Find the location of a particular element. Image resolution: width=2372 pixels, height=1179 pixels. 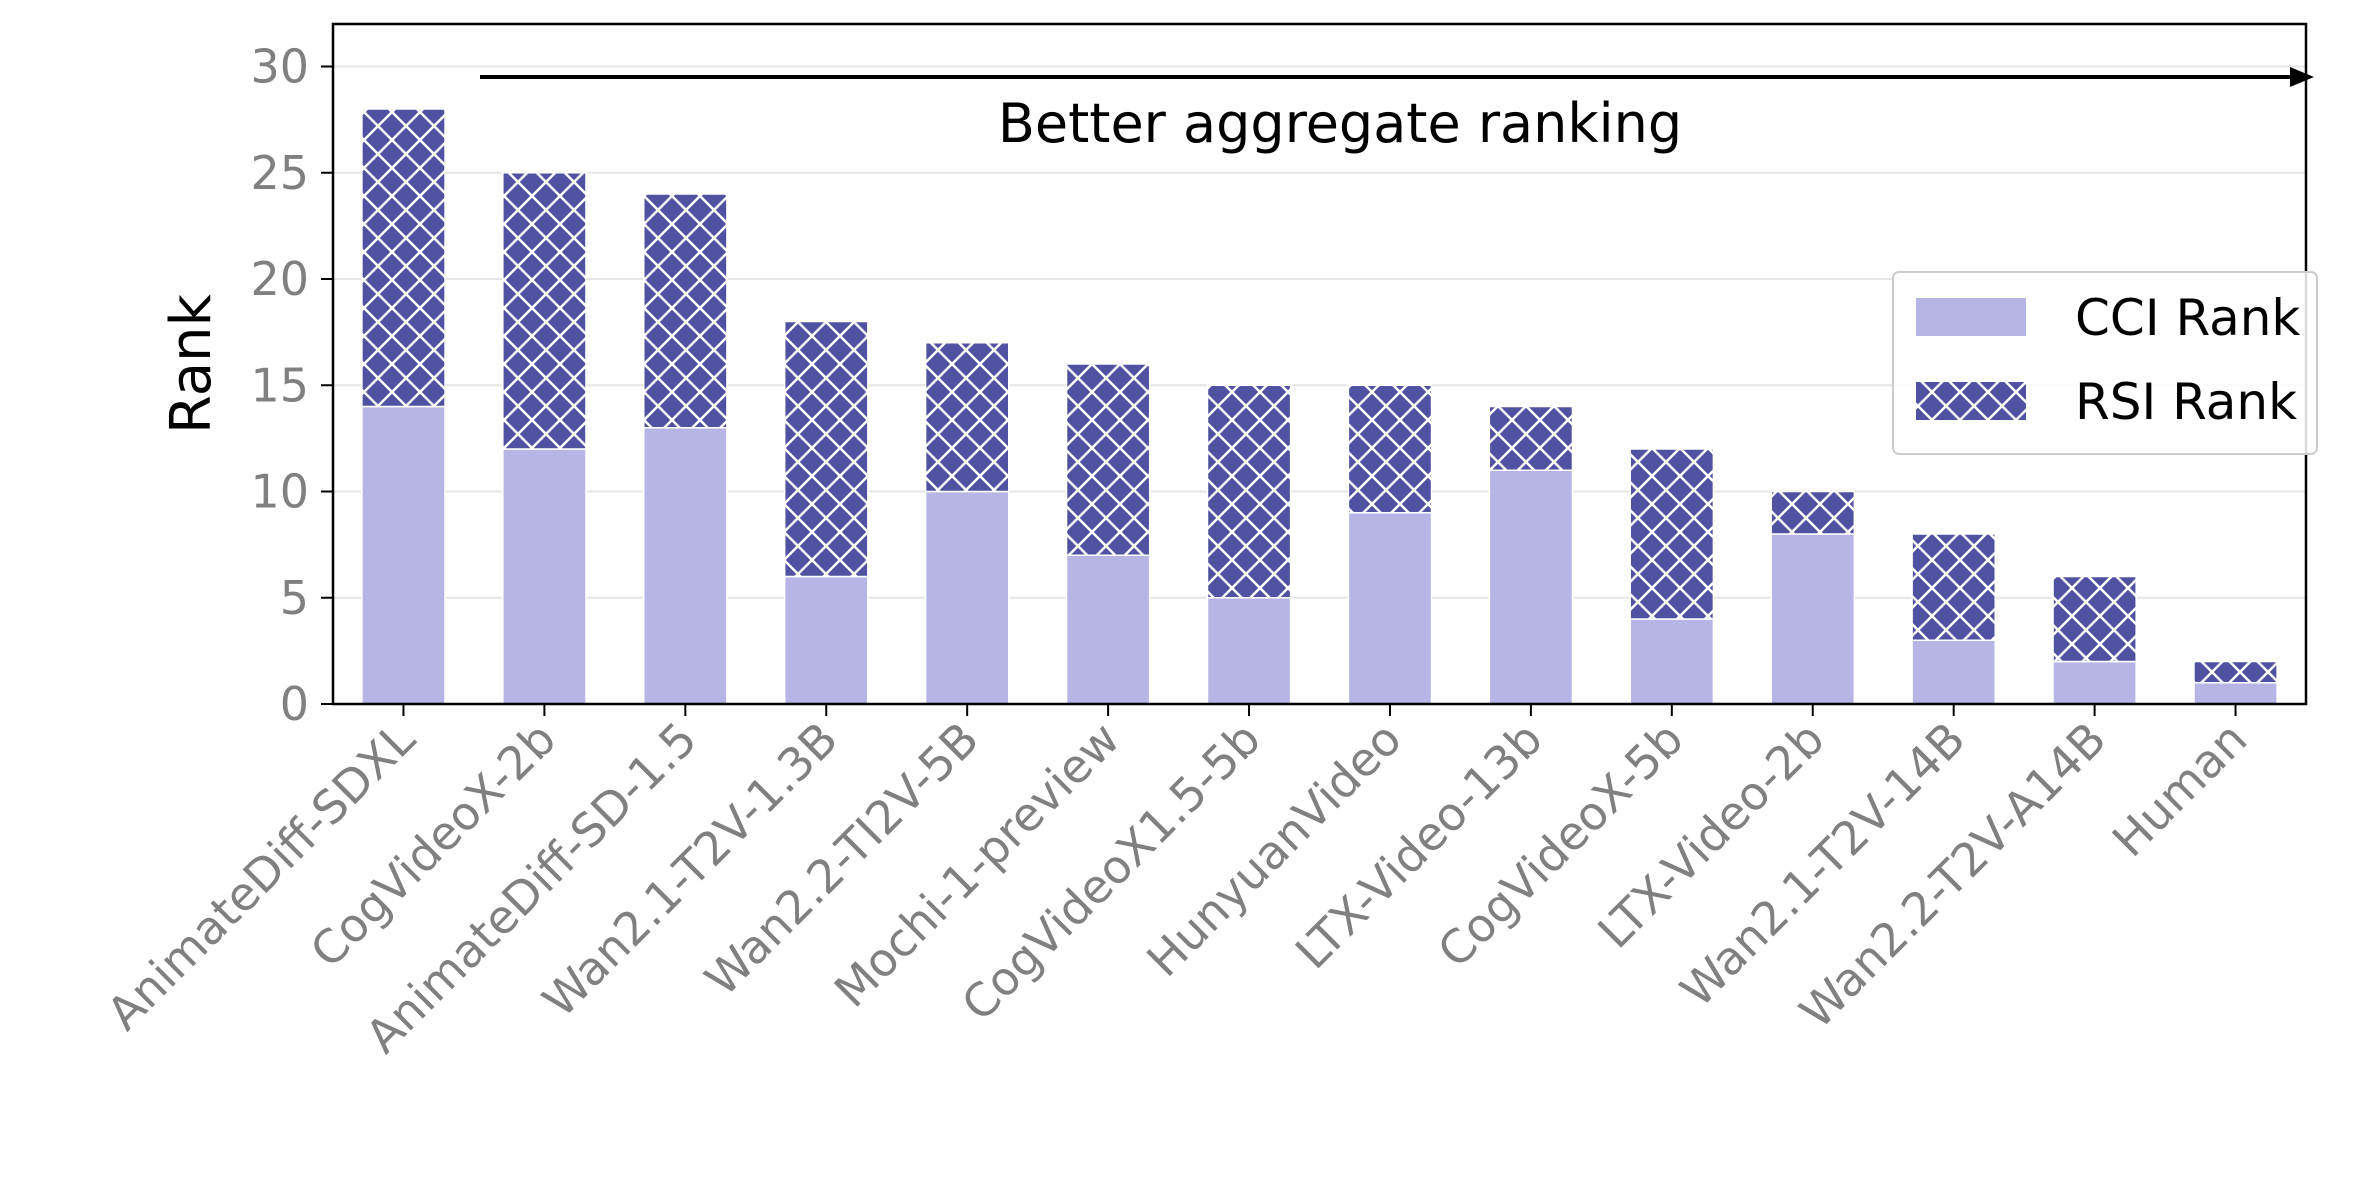

annotation-text: Better aggregate ranking is located at coordinates (1340, 123).